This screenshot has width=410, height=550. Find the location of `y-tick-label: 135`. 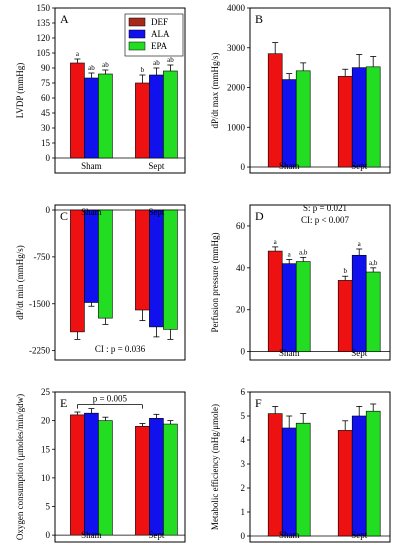

y-tick-label: 135 is located at coordinates (44, 23).